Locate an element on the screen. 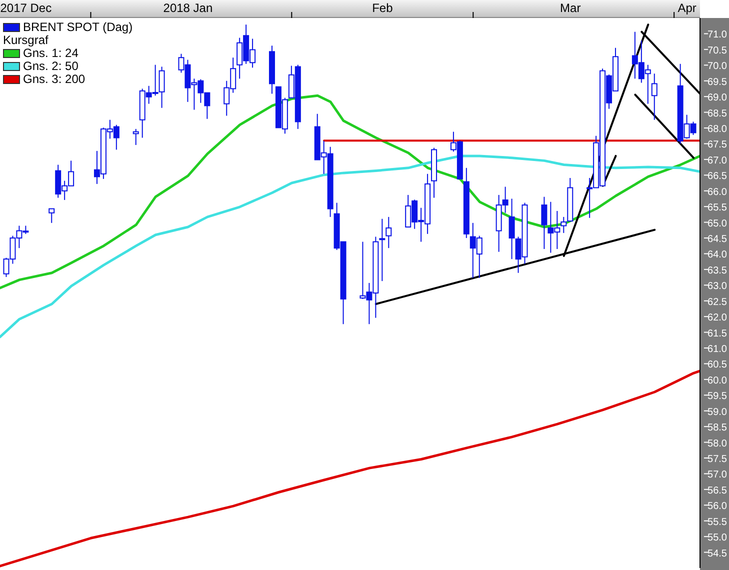 This screenshot has width=729, height=570. y-tick-label: 59.5 is located at coordinates (718, 396).